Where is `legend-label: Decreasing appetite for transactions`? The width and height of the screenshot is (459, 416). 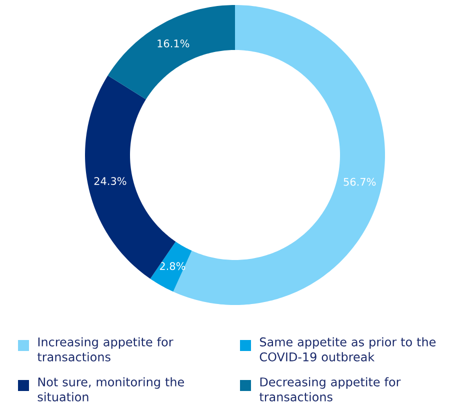
legend-label: Decreasing appetite for transactions is located at coordinates (330, 389).